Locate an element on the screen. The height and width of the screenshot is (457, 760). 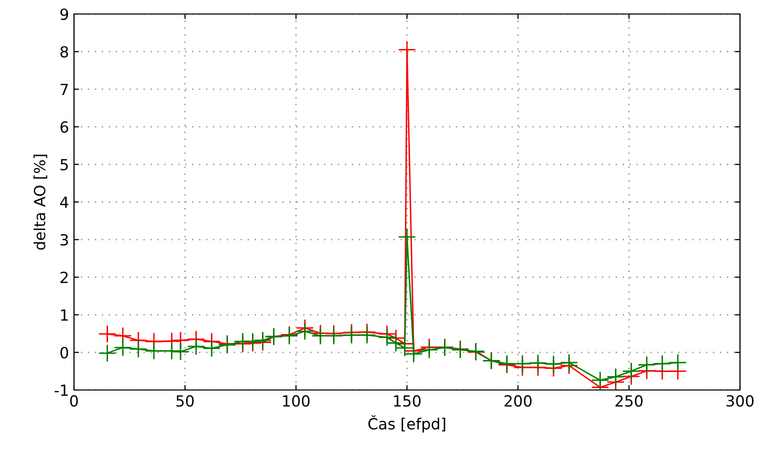
y-tick-label: 3 is located at coordinates (64, 240).